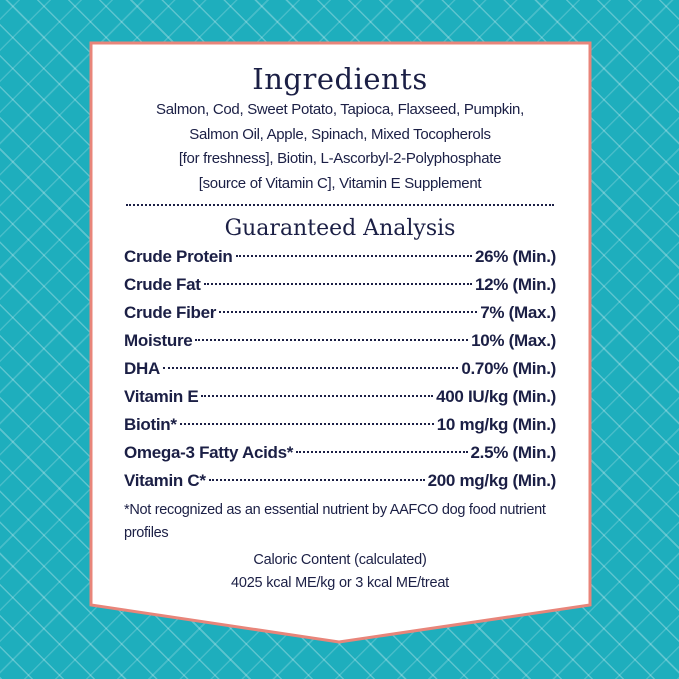 Image resolution: width=679 pixels, height=679 pixels. I want to click on nutrient-value: 400 IU/kg (Min.), so click(496, 396).